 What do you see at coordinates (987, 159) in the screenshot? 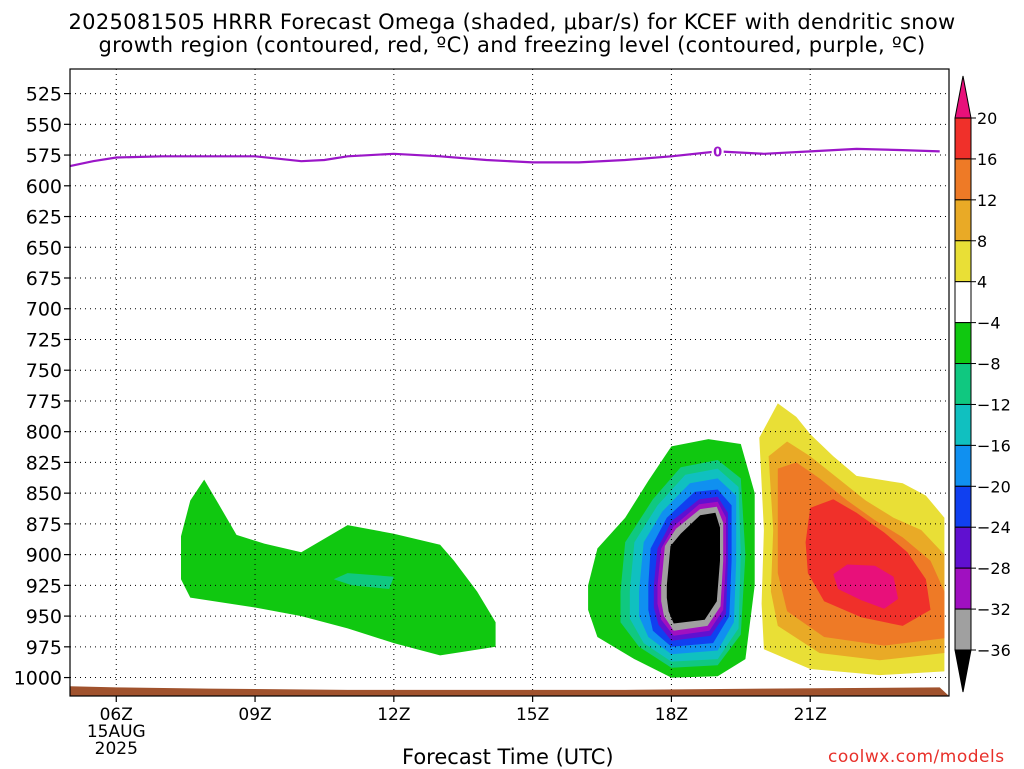
I see `colorbar-label: 16` at bounding box center [987, 159].